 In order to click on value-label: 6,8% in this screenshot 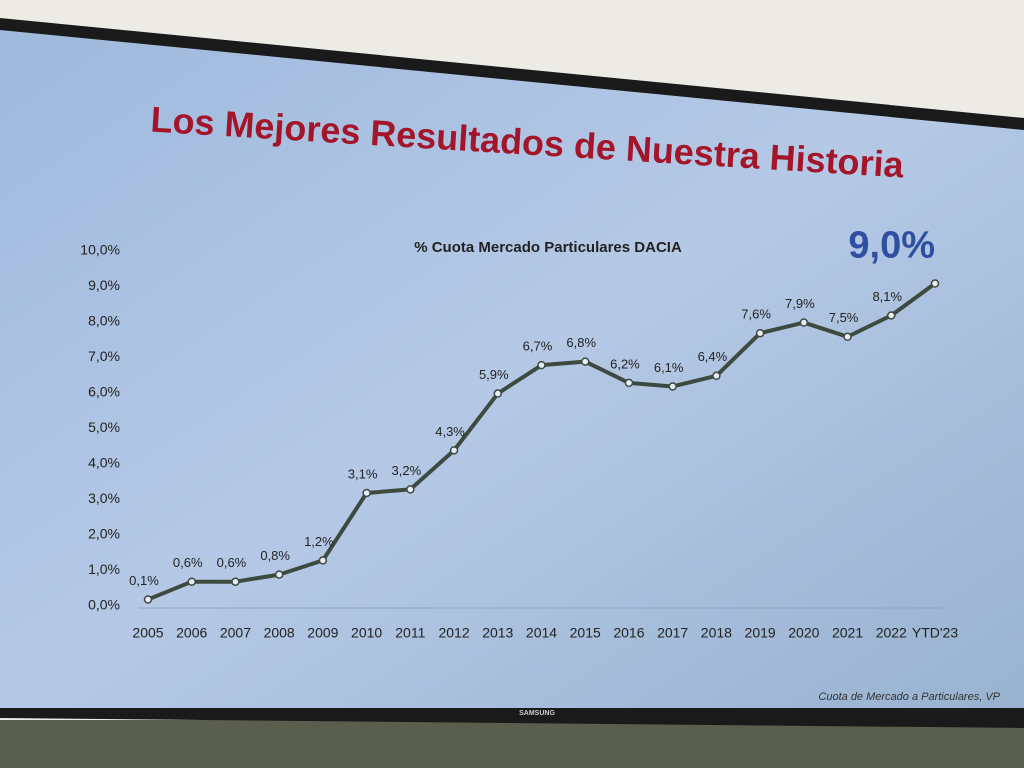, I will do `click(581, 342)`.